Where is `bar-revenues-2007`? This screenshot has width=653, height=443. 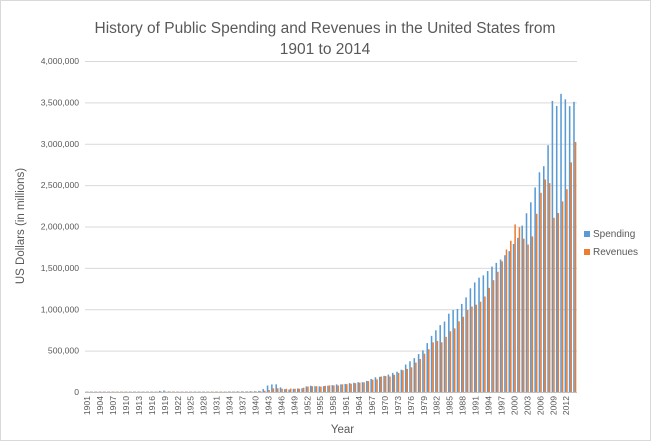
bar-revenues-2007 is located at coordinates (545, 285).